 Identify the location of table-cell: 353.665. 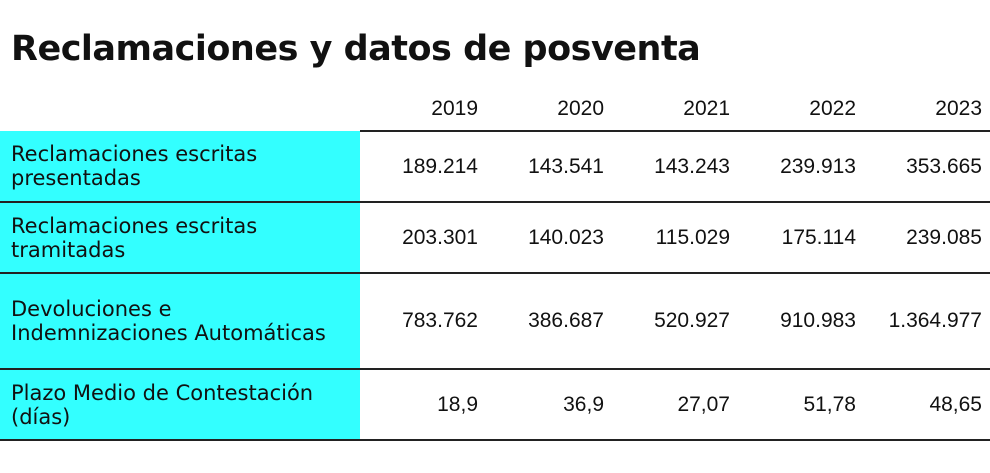
(927, 167).